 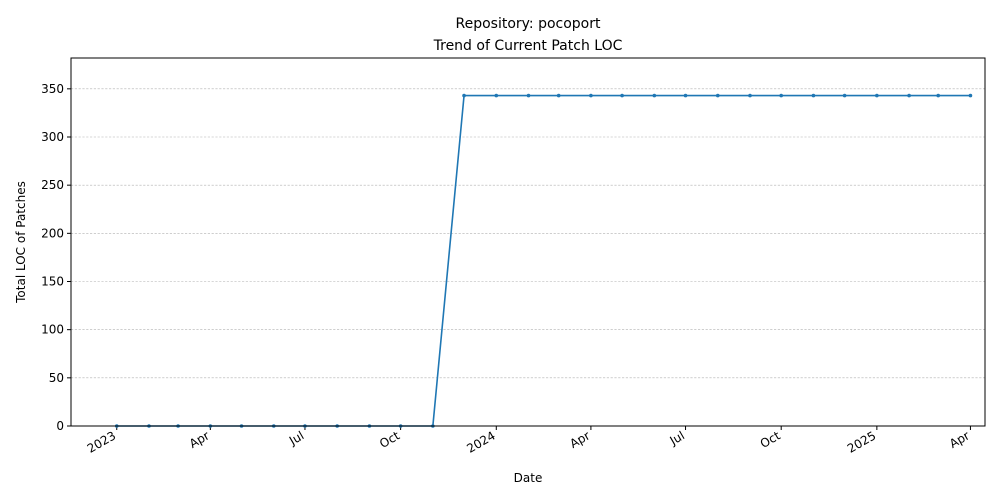 I want to click on y-tick-label: 300, so click(x=52, y=137).